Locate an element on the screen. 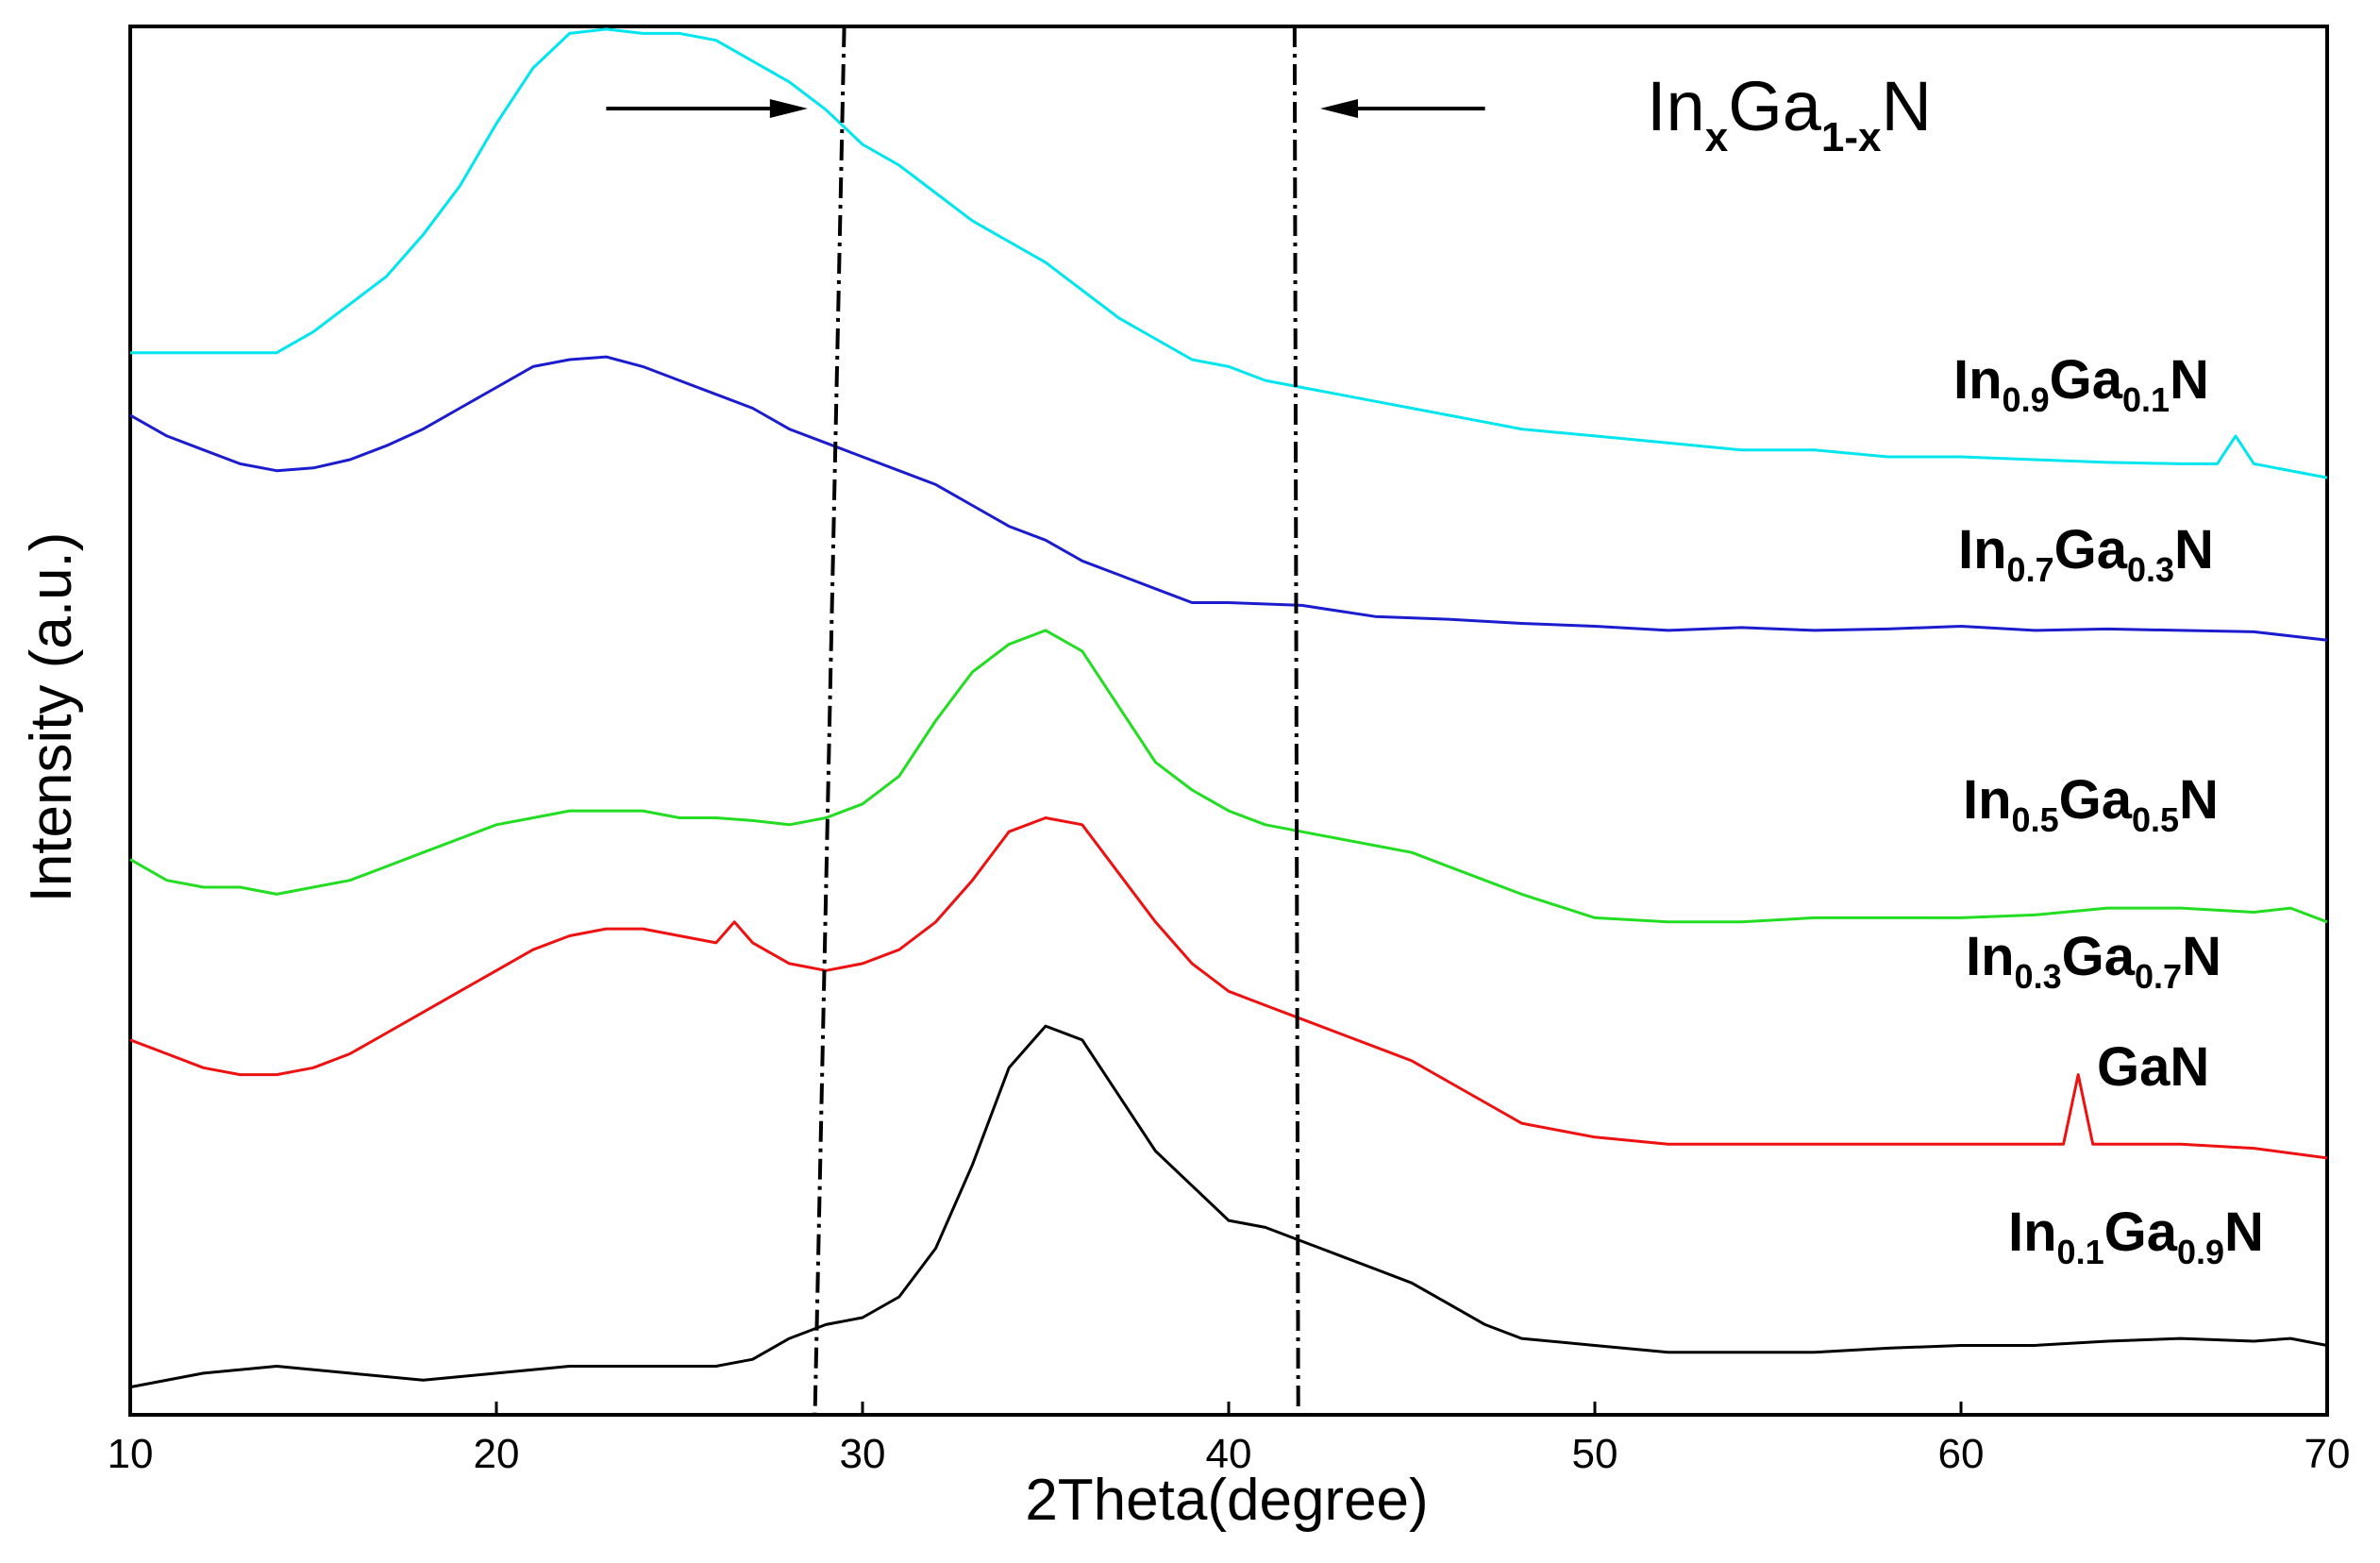 This screenshot has height=1563, width=2380. label-in03ga07n: In0.3Ga0.7N is located at coordinates (2093, 961).